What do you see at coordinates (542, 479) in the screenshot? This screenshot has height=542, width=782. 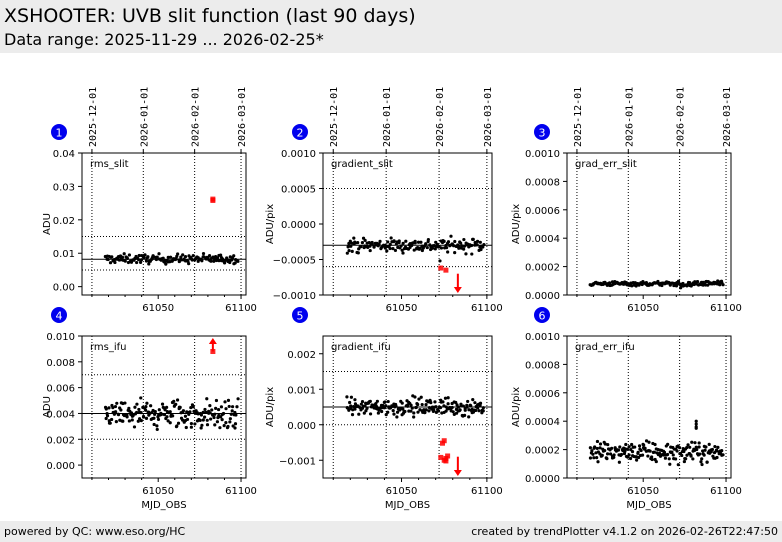 I see `y-tick-label: 0.0000` at bounding box center [542, 479].